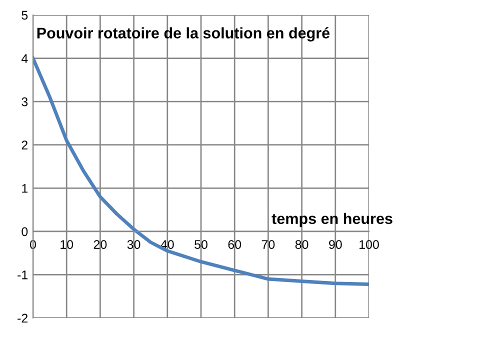 The height and width of the screenshot is (337, 478). Describe the element at coordinates (235, 244) in the screenshot. I see `x-tick-label: 60` at that location.